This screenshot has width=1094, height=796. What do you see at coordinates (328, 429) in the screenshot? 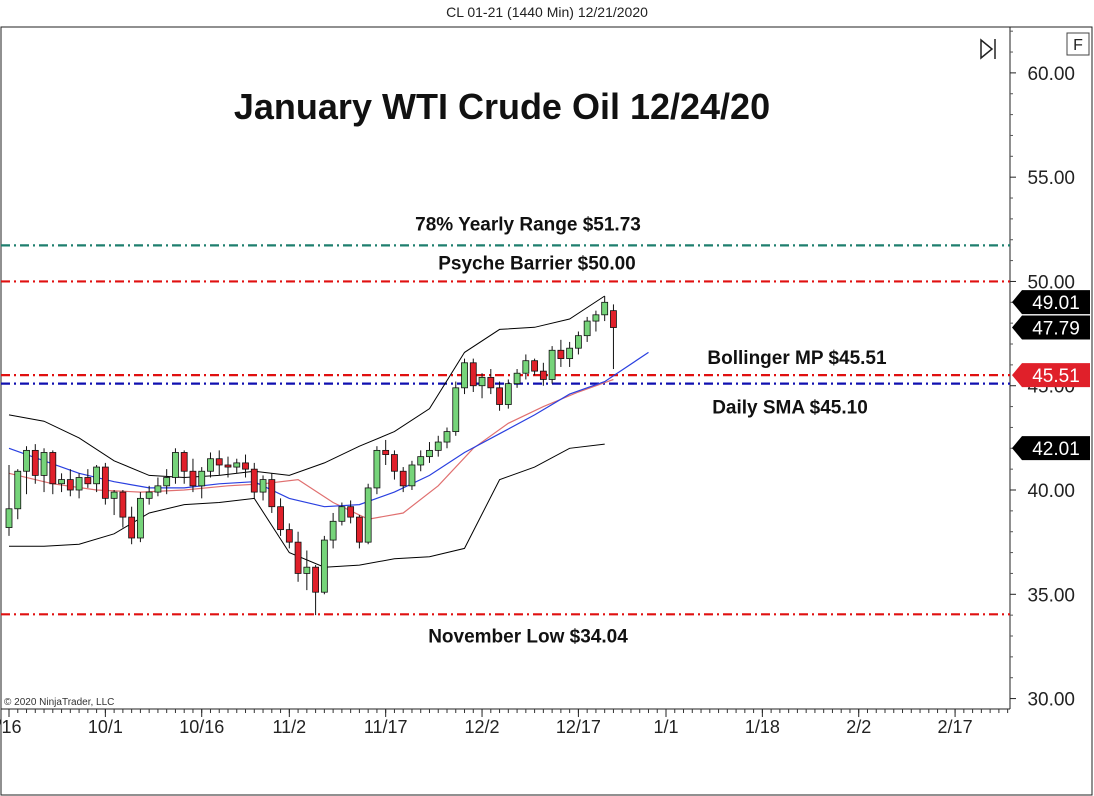
I see `bollinger-mid-line` at bounding box center [328, 429].